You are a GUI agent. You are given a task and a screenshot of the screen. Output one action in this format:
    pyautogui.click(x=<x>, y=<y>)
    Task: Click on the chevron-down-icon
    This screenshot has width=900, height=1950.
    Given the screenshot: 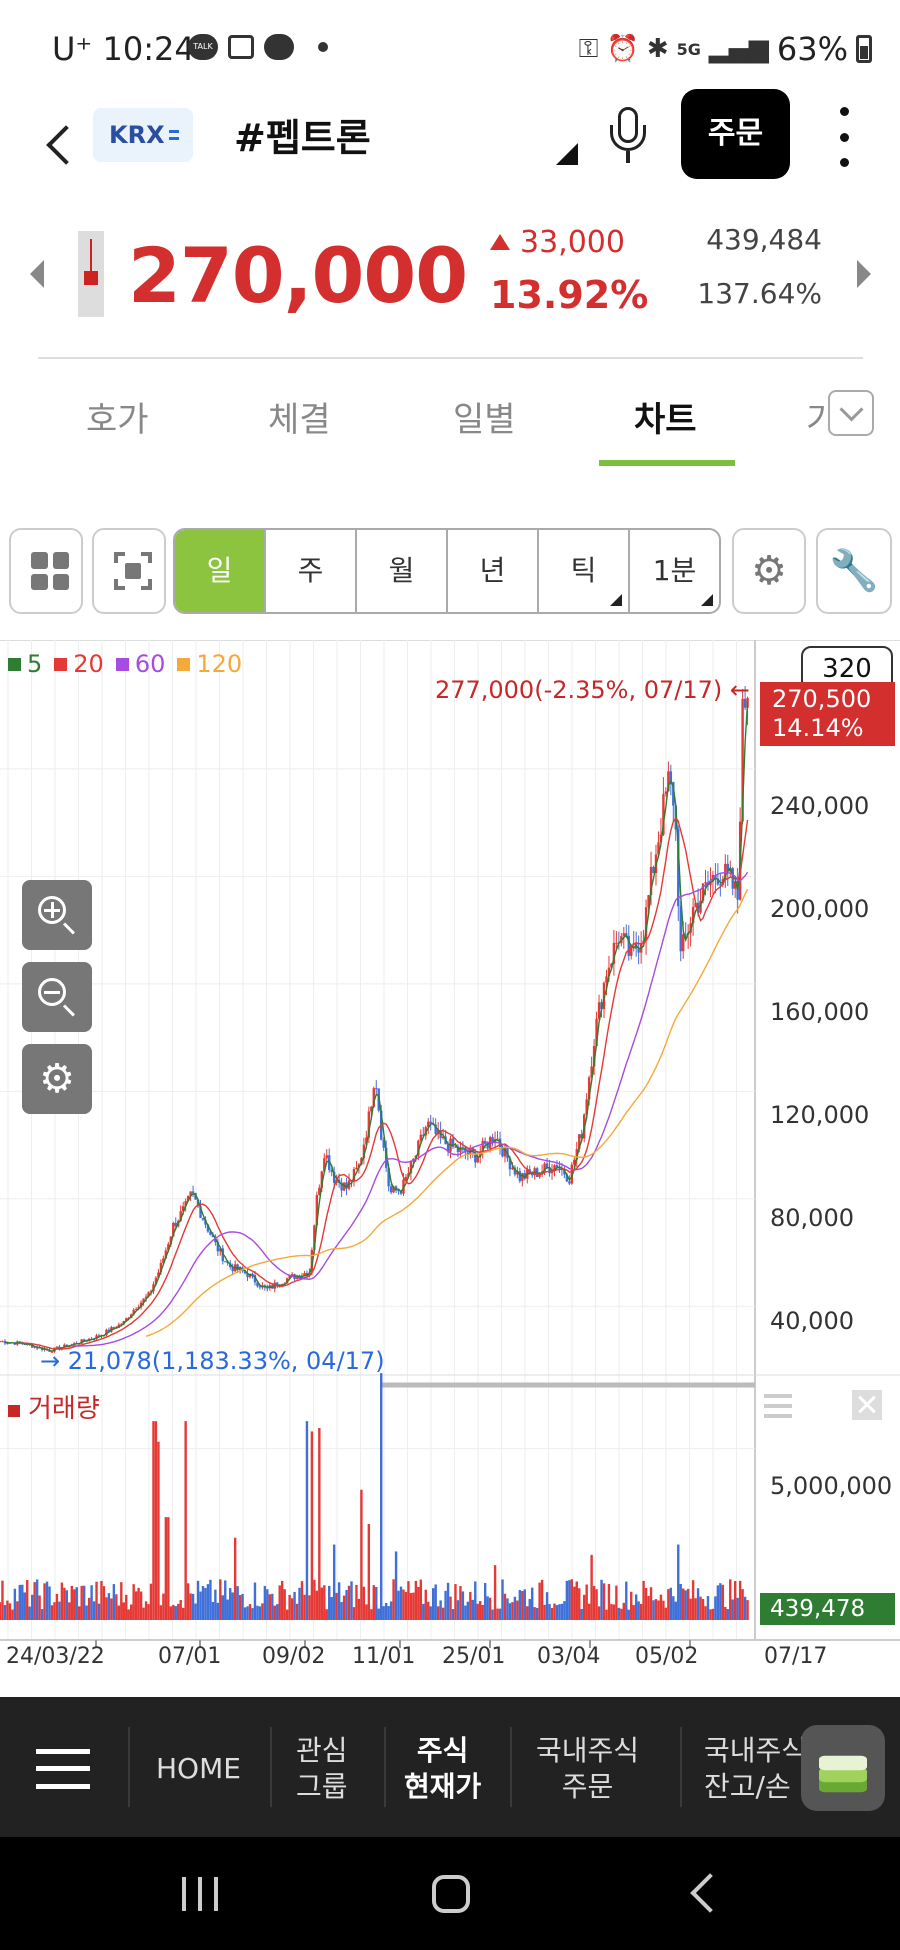 What is the action you would take?
    pyautogui.click(x=851, y=413)
    